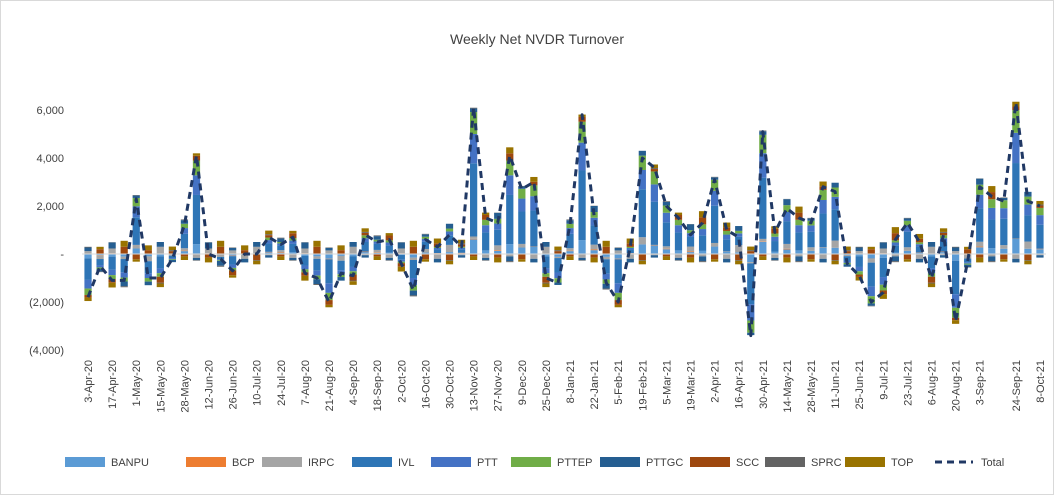  What do you see at coordinates (574, 463) in the screenshot?
I see `legend-label: PTTEP` at bounding box center [574, 463].